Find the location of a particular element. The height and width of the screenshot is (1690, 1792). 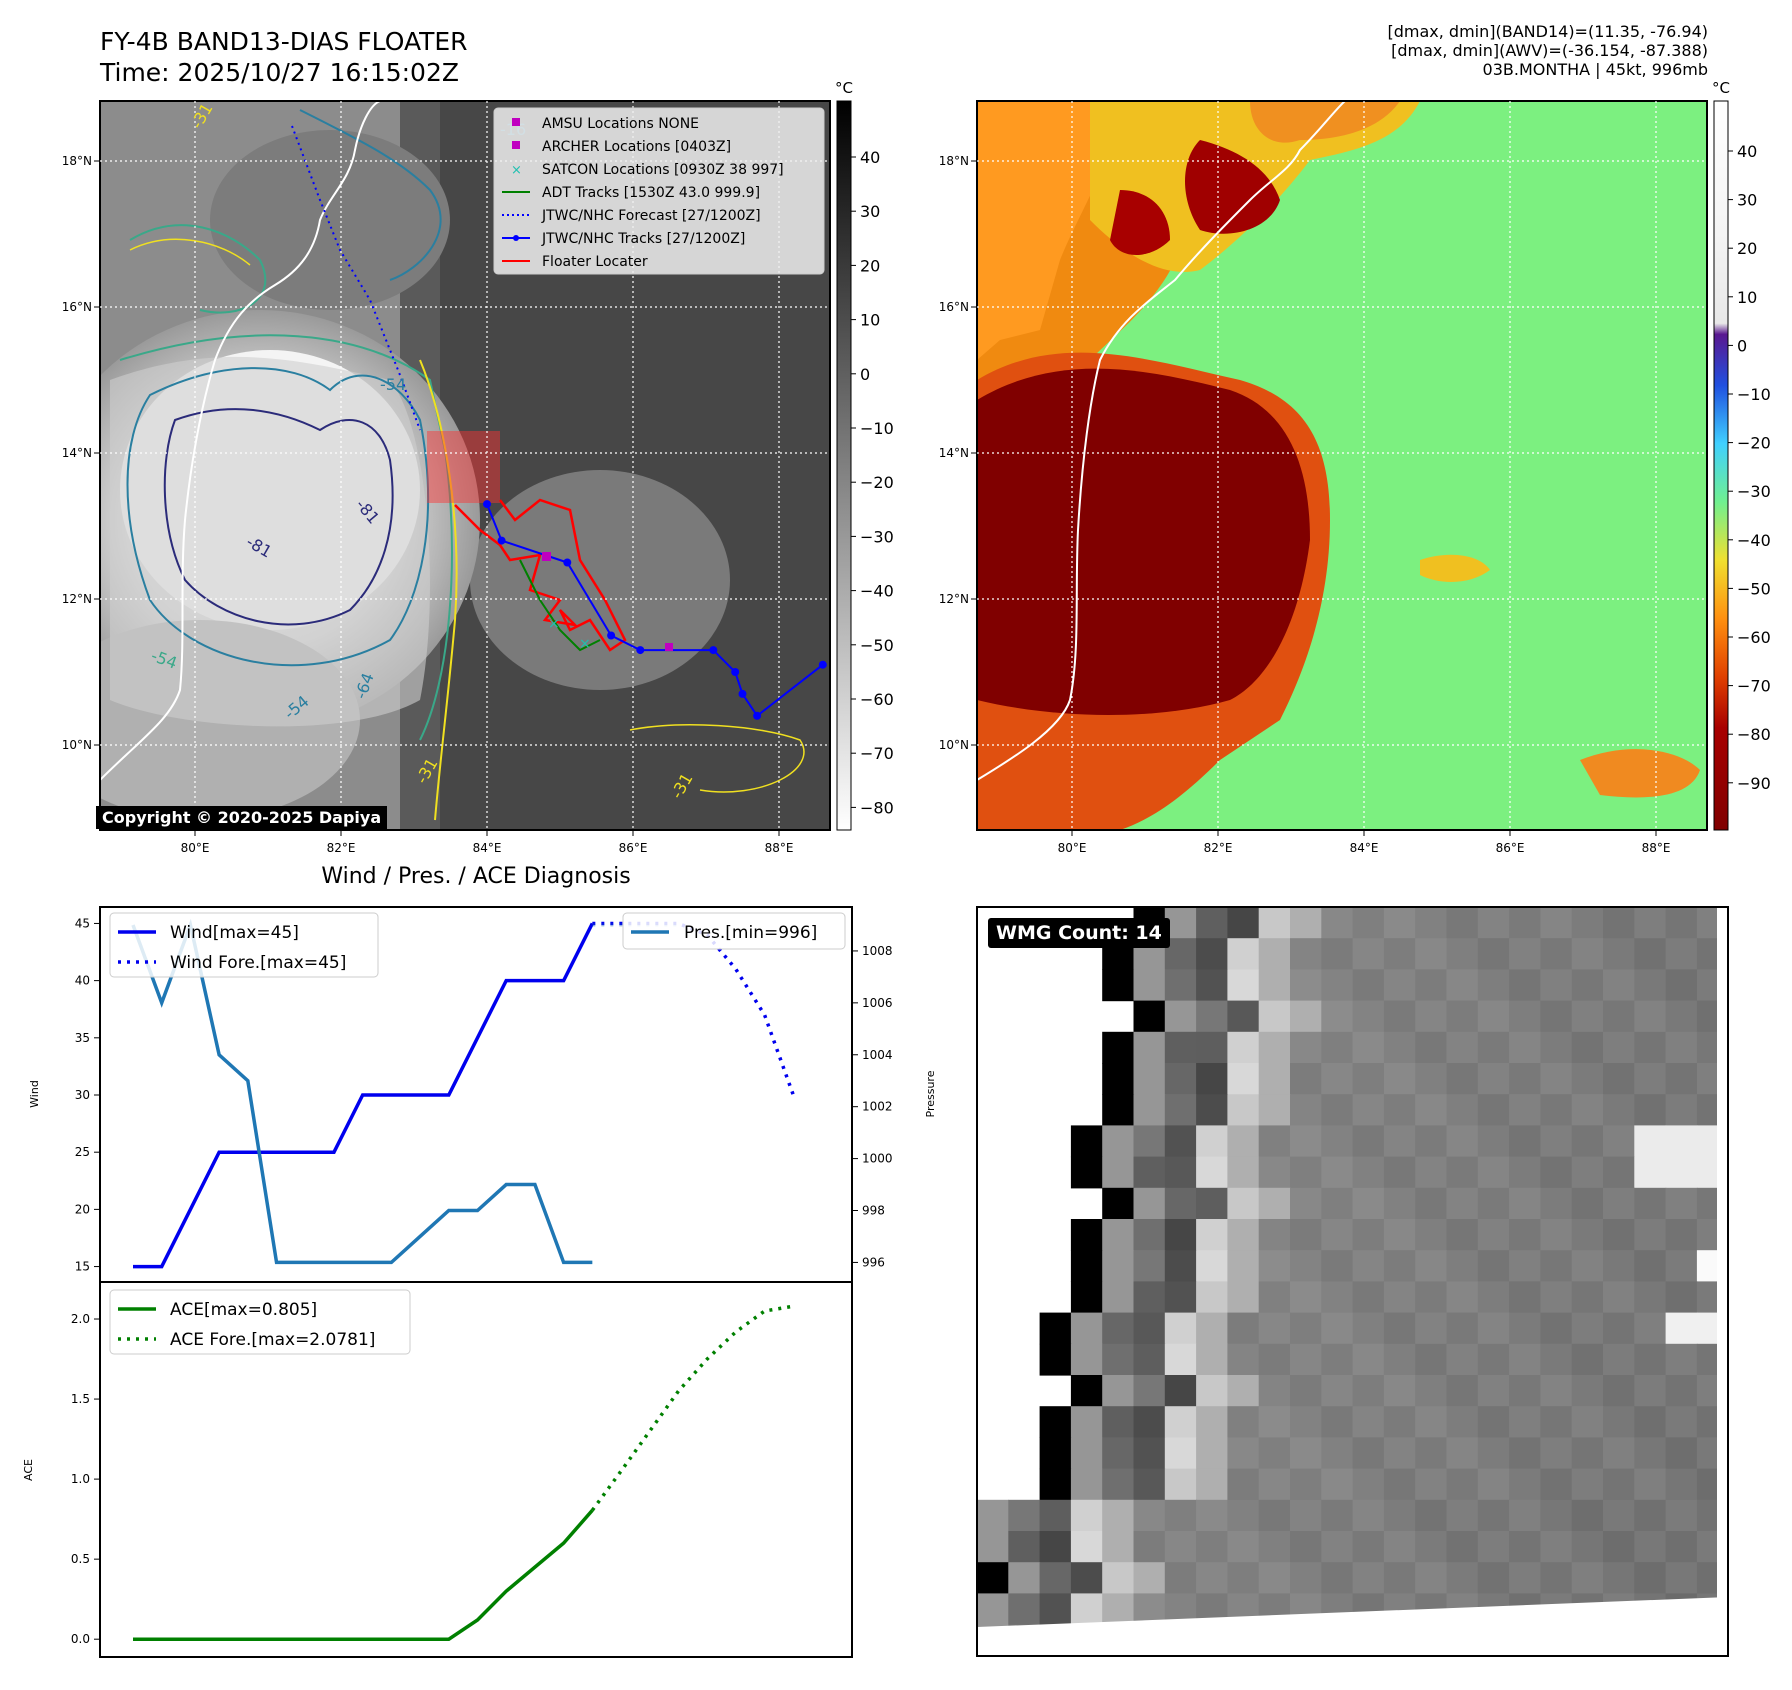

archer-marker is located at coordinates (546, 556).